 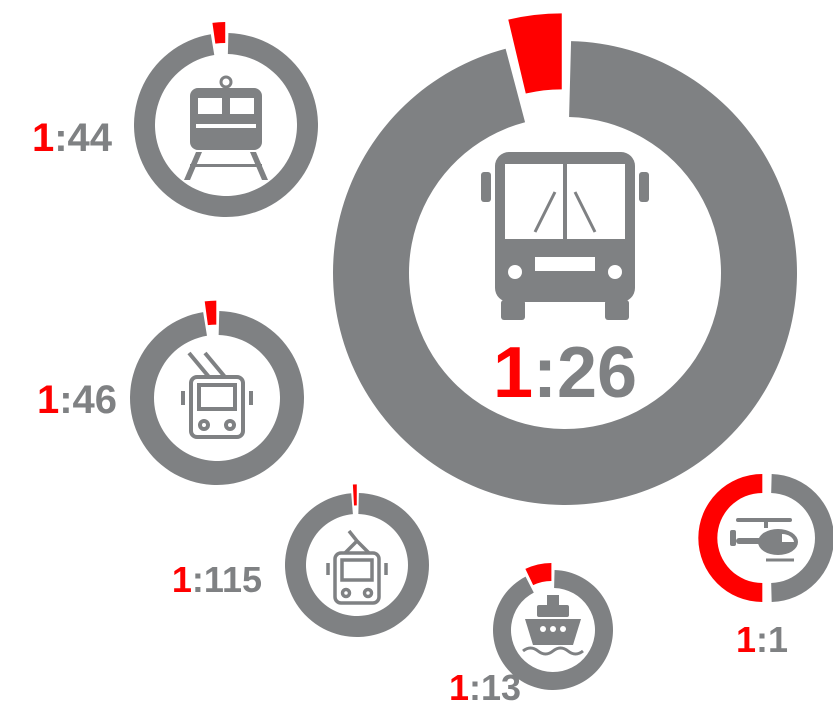 What do you see at coordinates (226, 127) in the screenshot?
I see `train-icon` at bounding box center [226, 127].